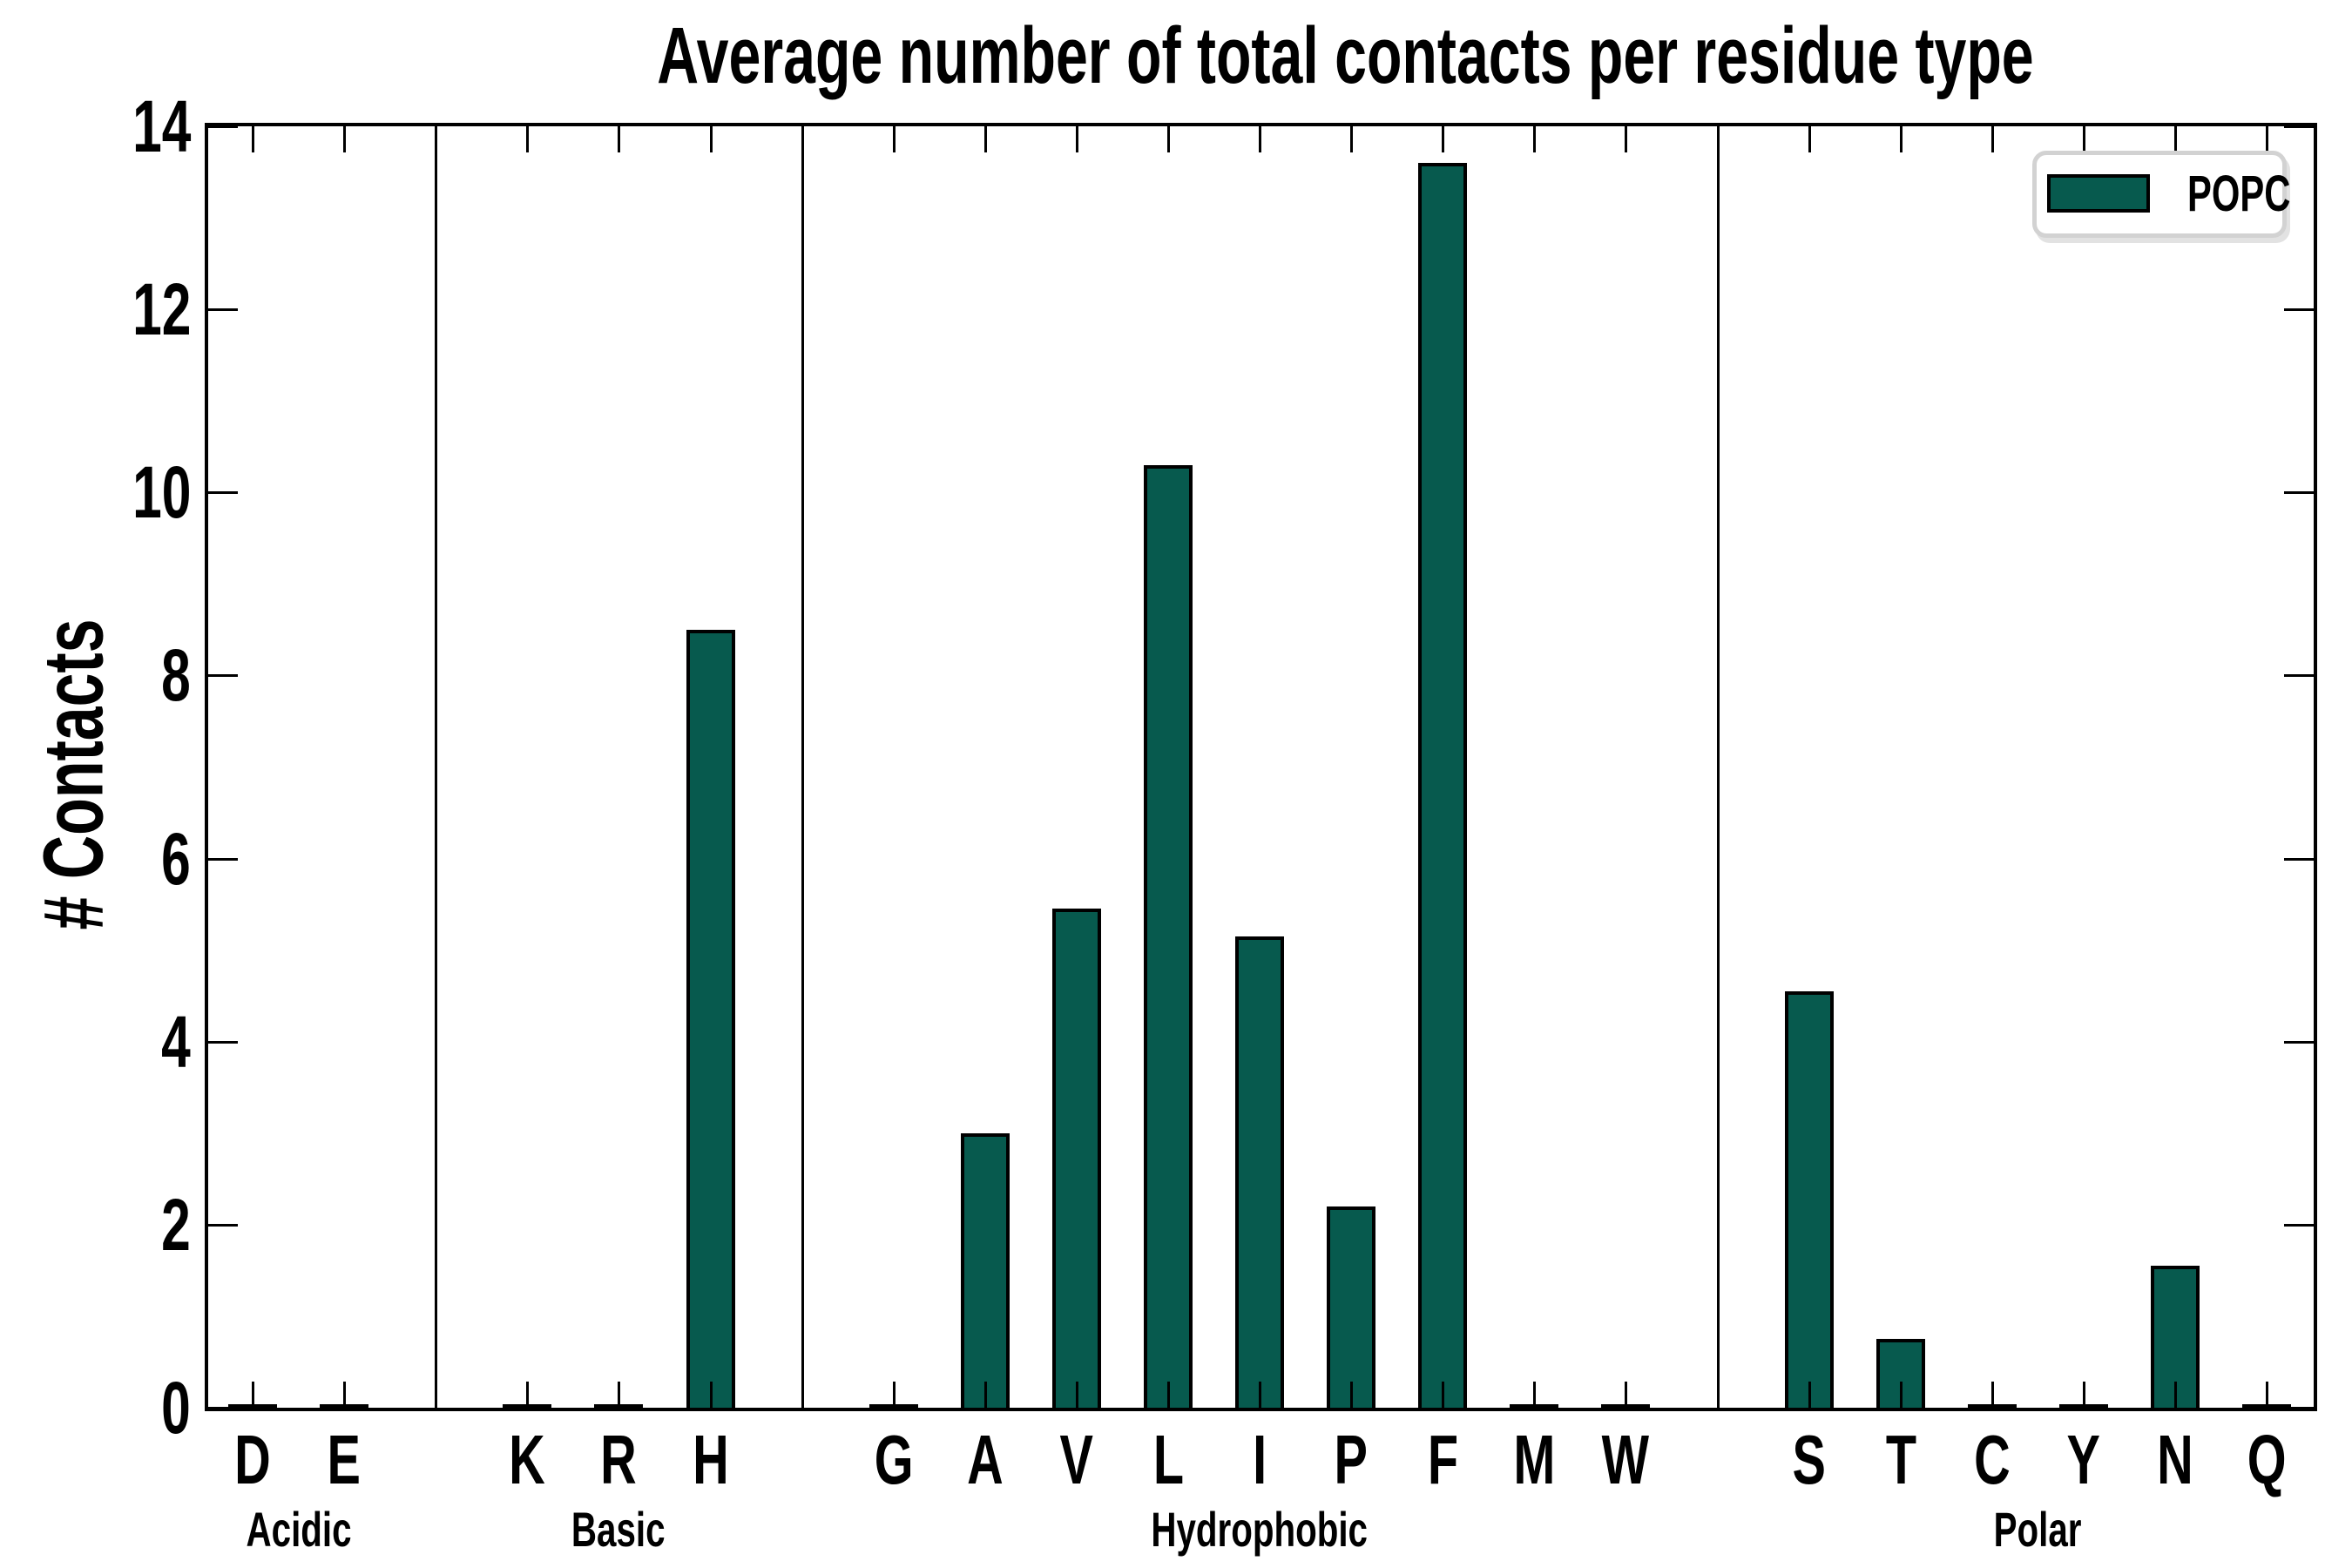 Image resolution: width=2352 pixels, height=1568 pixels. What do you see at coordinates (161, 126) in the screenshot?
I see `y-tick-label-text: 14` at bounding box center [161, 126].